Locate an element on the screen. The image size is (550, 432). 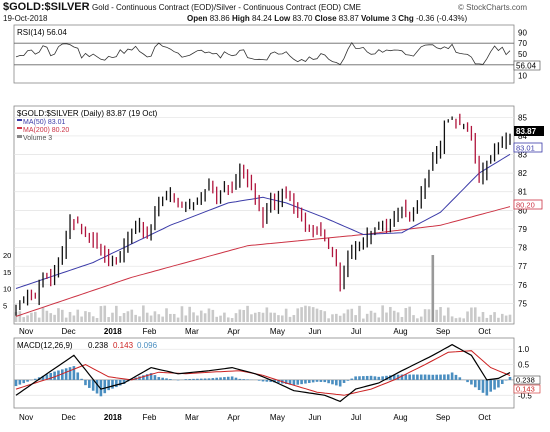
macd-histogram is located at coordinates (263, 381).